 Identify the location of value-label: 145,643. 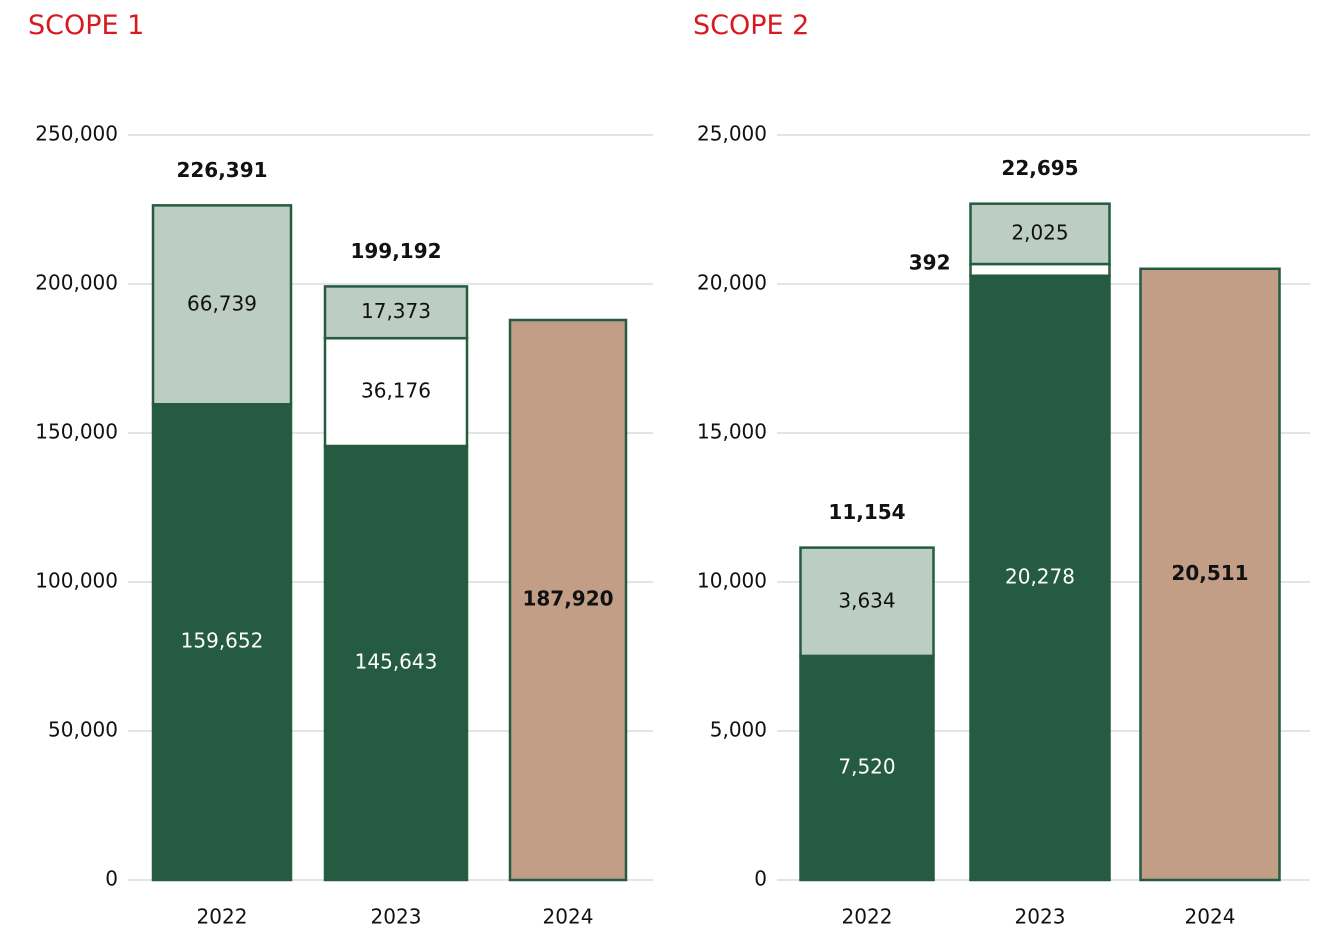
(396, 661).